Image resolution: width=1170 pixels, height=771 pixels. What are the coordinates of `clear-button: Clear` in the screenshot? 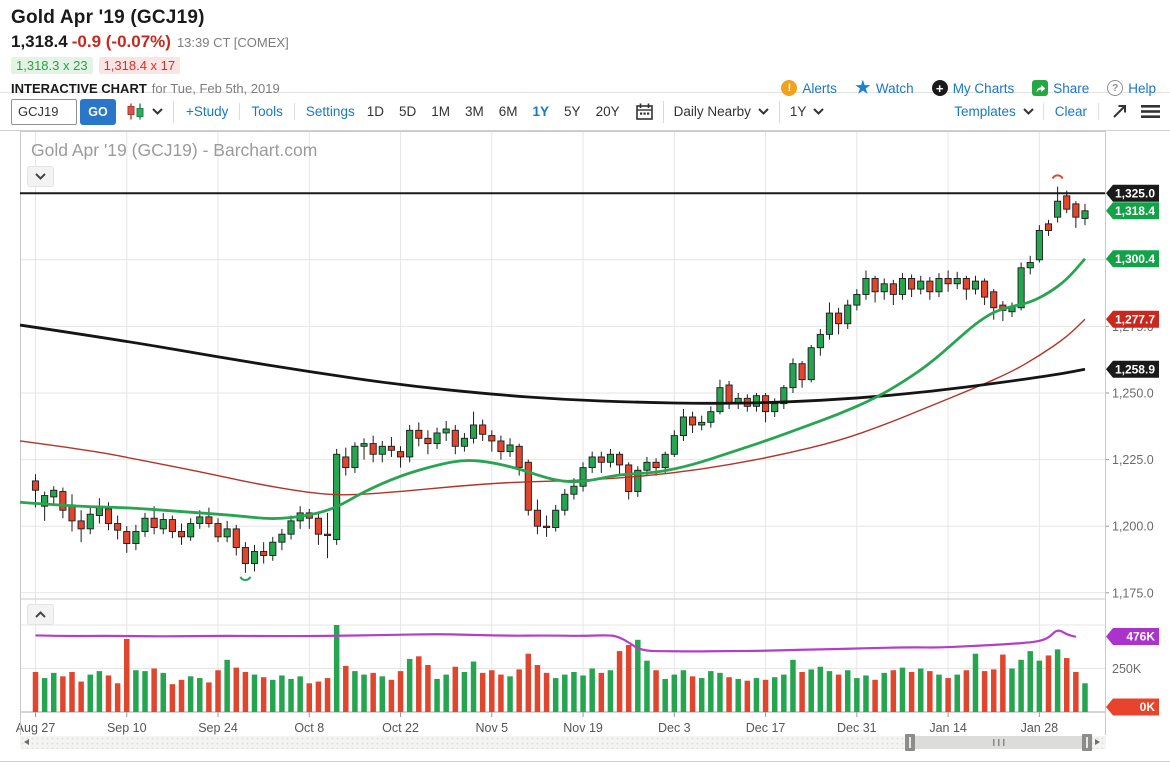 It's located at (1070, 111).